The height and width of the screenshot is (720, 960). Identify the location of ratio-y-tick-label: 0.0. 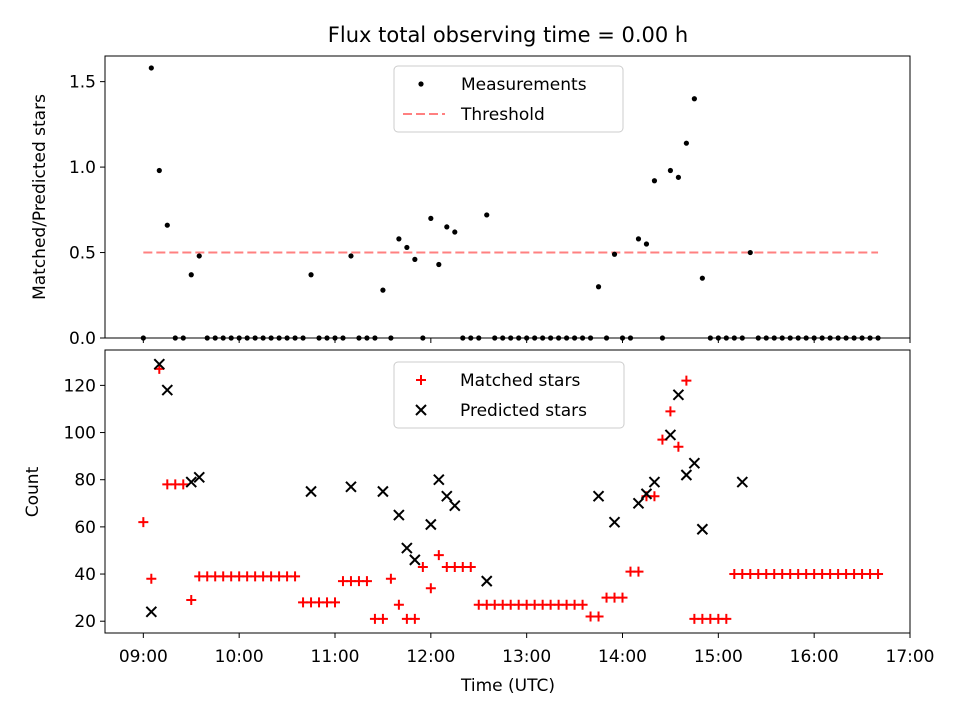
(82, 339).